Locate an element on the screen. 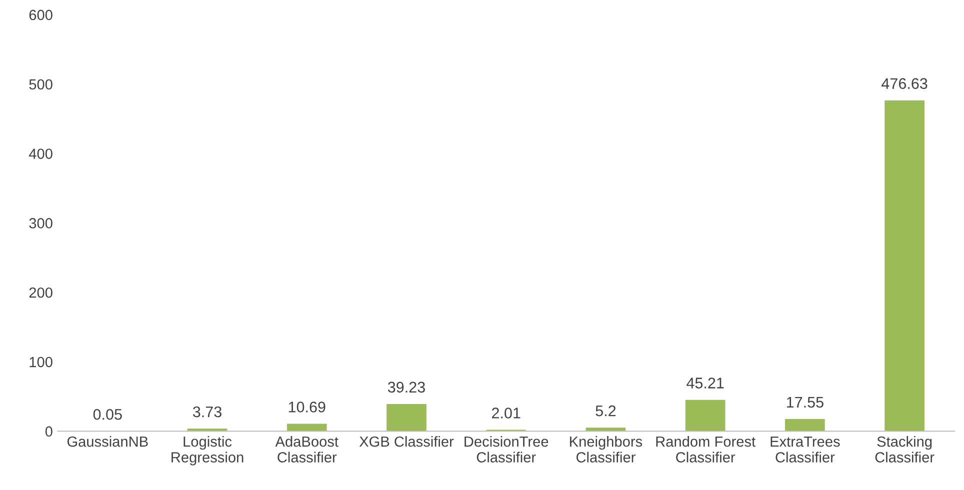 Image resolution: width=964 pixels, height=490 pixels. y-tick-label: 100 is located at coordinates (41, 362).